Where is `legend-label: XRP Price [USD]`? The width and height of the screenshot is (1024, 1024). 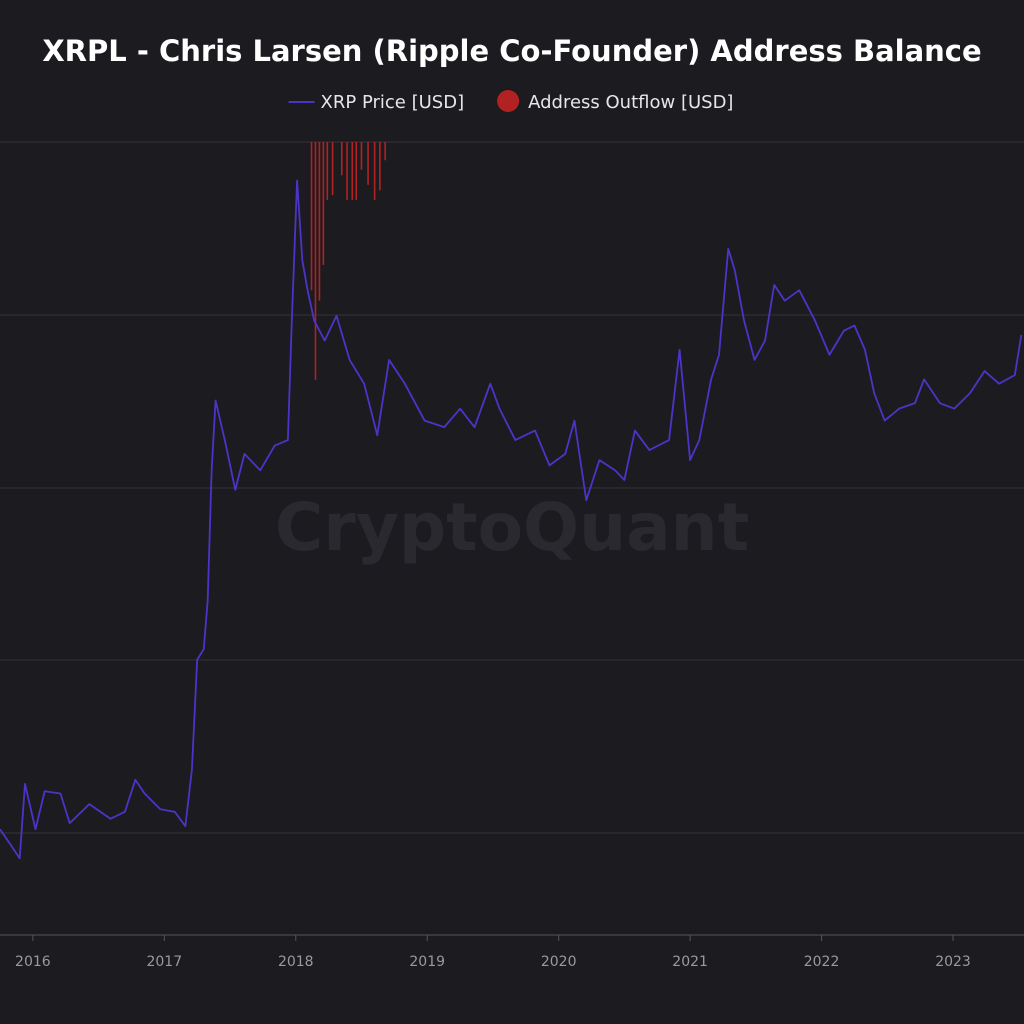 legend-label: XRP Price [USD] is located at coordinates (393, 102).